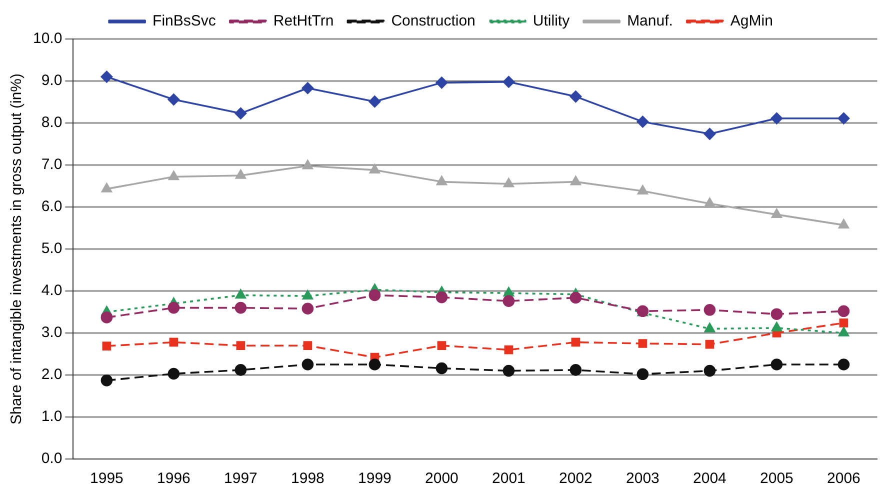  What do you see at coordinates (441, 479) in the screenshot?
I see `x-tick-label: 2000` at bounding box center [441, 479].